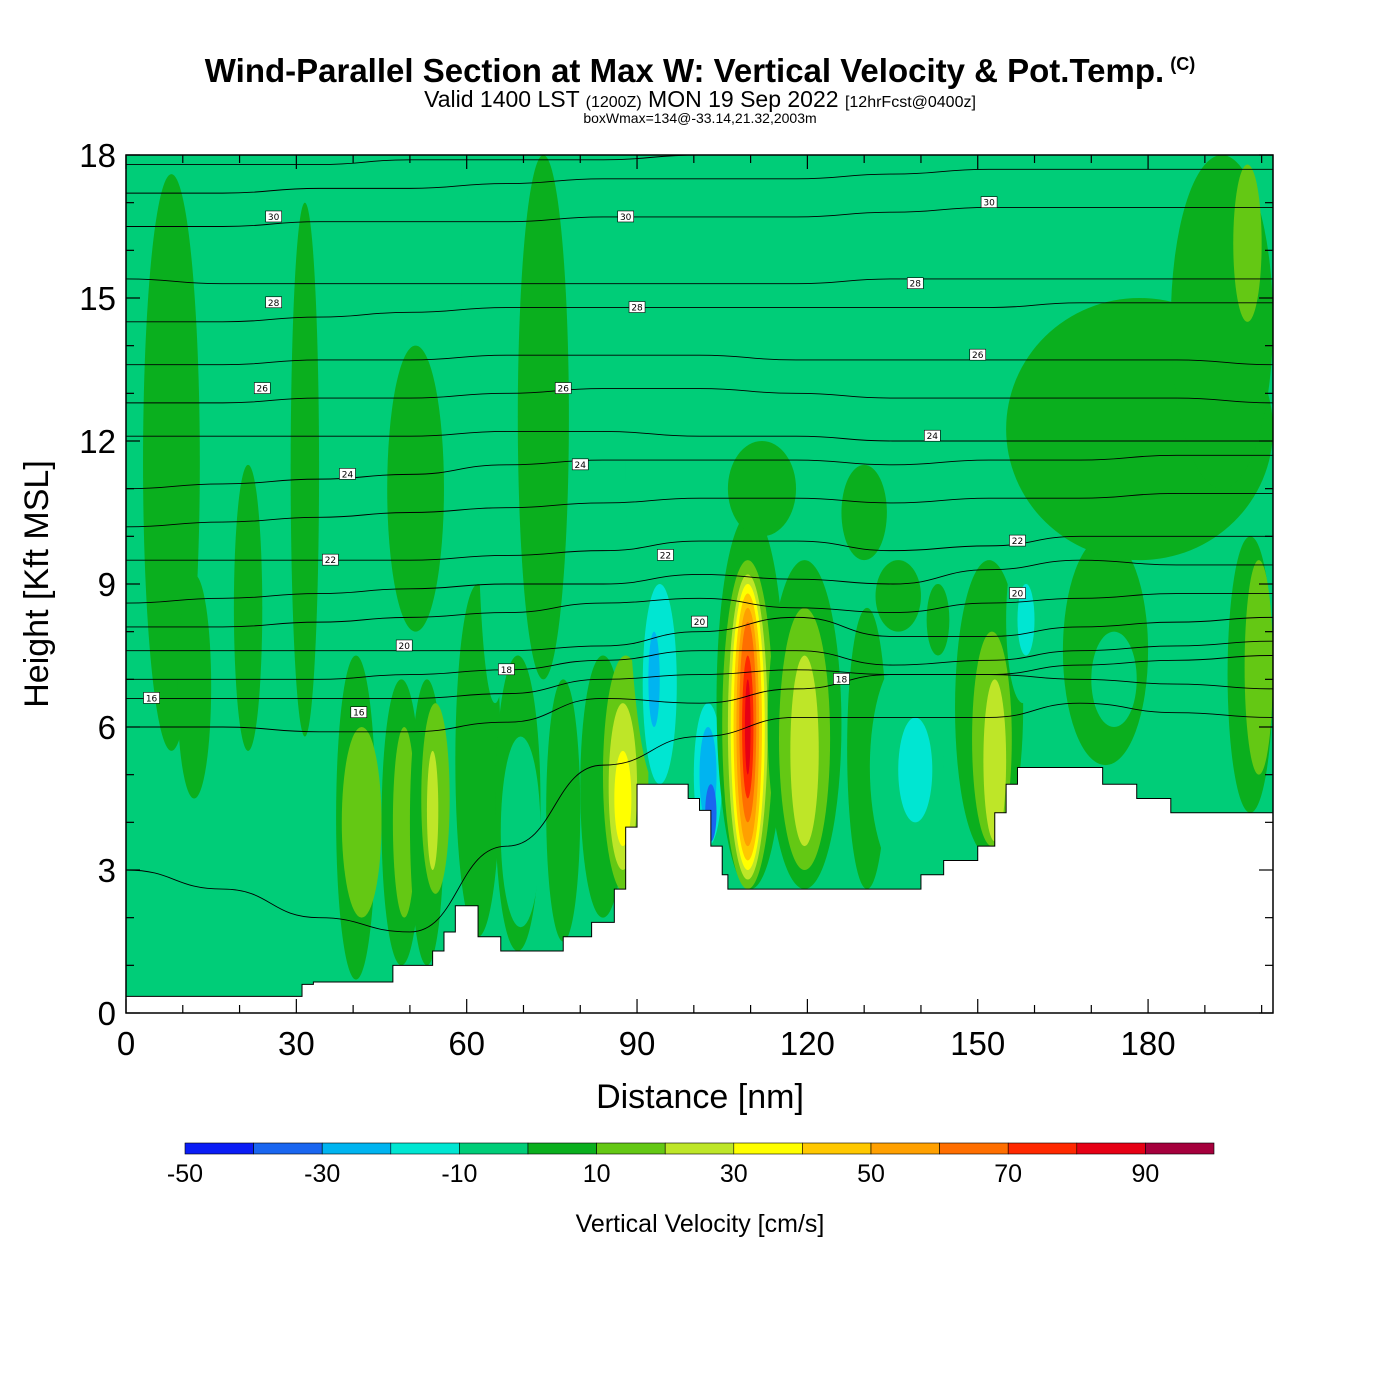  I want to click on colorbar-tick-label-4: 30, so click(734, 1174).